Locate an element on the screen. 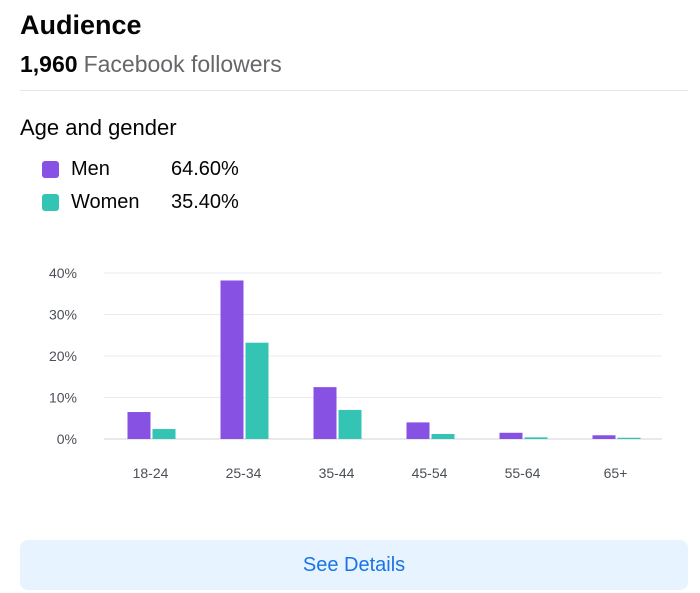 Image resolution: width=700 pixels, height=593 pixels. legend-swatch-men is located at coordinates (50, 169).